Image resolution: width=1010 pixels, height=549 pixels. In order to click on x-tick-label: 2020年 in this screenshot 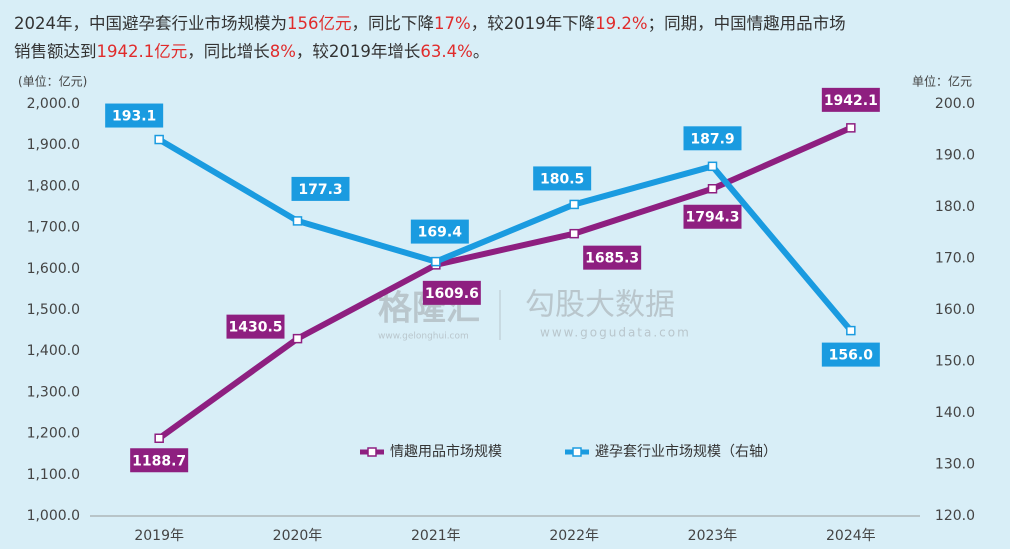, I will do `click(298, 536)`.